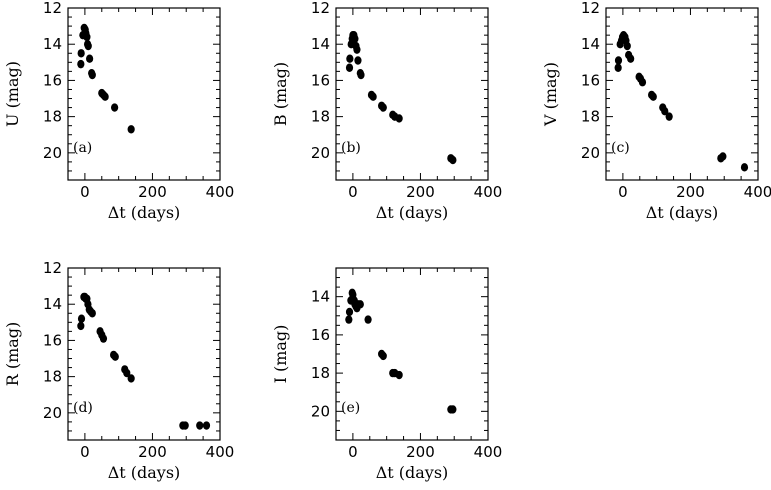 This screenshot has width=771, height=490. I want to click on panel-1: 0 200 400 12 14 16 18 20 Δt (days) U (mag) (a), so click(118, 111).